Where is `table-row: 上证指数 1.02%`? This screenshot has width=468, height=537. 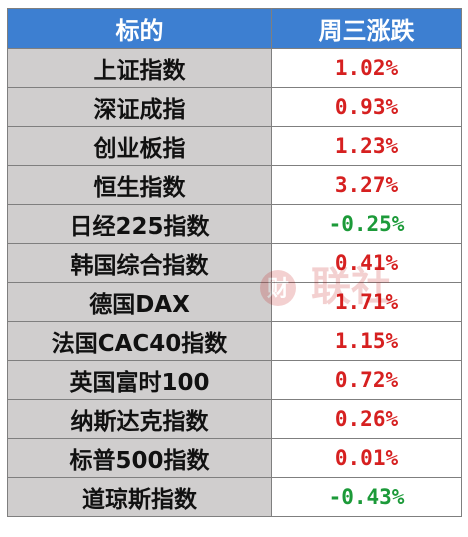 table-row: 上证指数 1.02% is located at coordinates (234, 68).